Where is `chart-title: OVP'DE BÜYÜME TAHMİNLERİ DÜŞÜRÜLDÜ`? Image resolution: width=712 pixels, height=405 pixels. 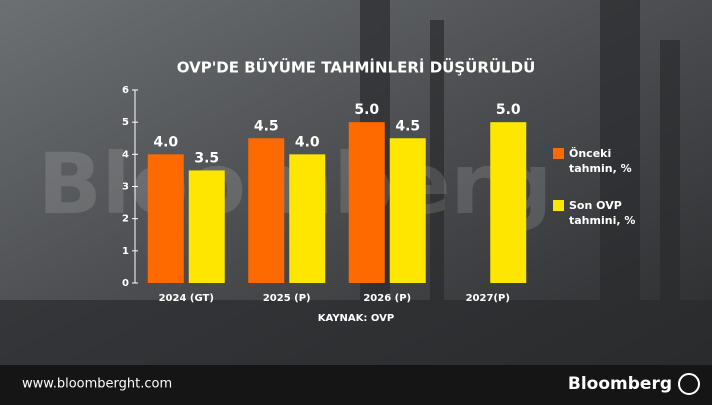
chart-title: OVP'DE BÜYÜME TAHMİNLERİ DÜŞÜRÜLDÜ is located at coordinates (356, 67).